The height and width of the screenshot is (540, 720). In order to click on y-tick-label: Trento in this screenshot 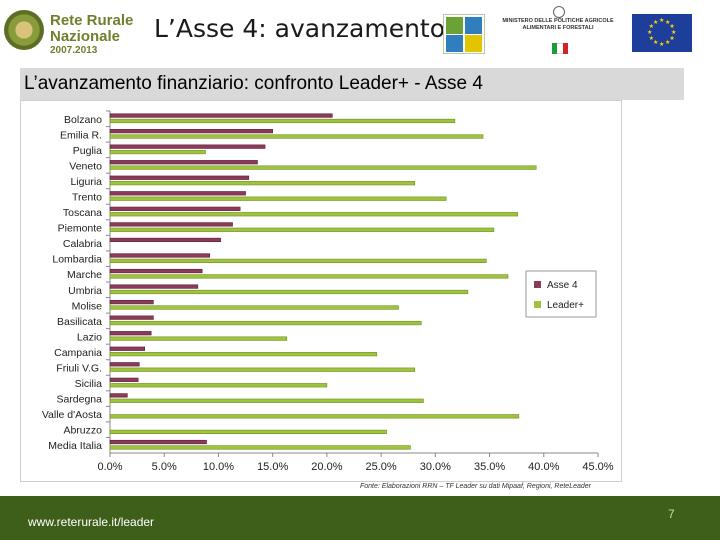, I will do `click(87, 198)`.